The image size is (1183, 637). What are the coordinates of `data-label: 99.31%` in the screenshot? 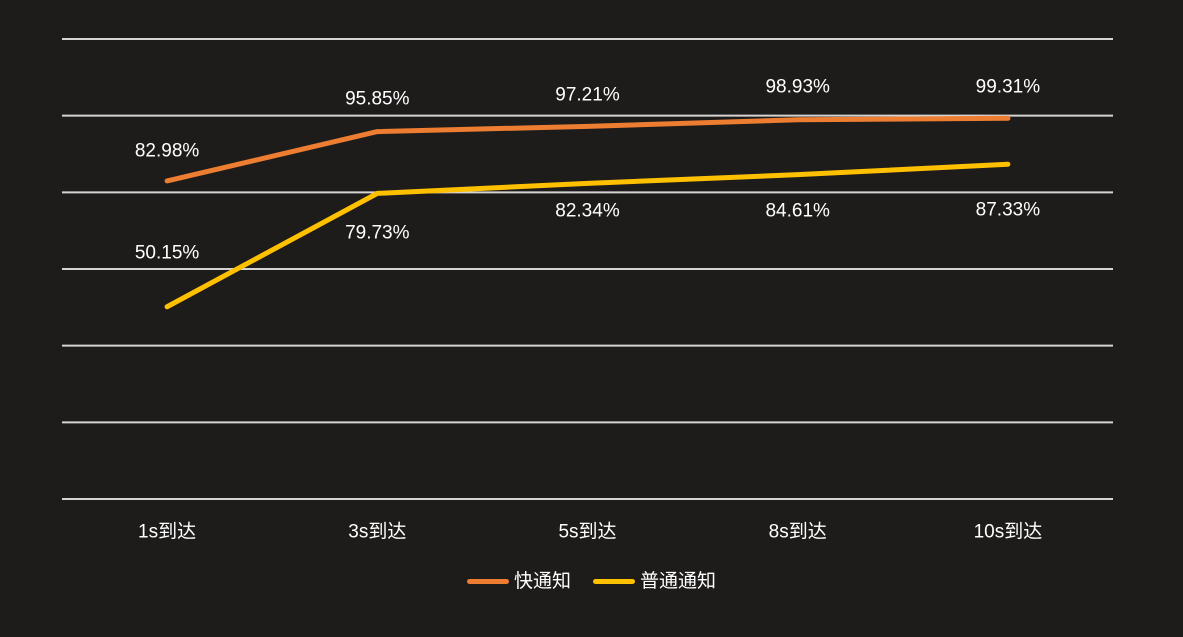 It's located at (1008, 87).